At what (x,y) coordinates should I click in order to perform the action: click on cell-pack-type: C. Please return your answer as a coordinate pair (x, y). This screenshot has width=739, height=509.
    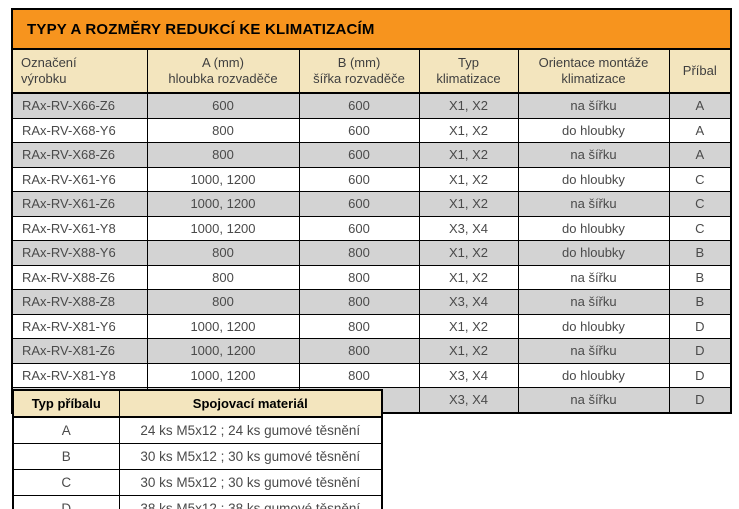
    Looking at the image, I should click on (66, 482).